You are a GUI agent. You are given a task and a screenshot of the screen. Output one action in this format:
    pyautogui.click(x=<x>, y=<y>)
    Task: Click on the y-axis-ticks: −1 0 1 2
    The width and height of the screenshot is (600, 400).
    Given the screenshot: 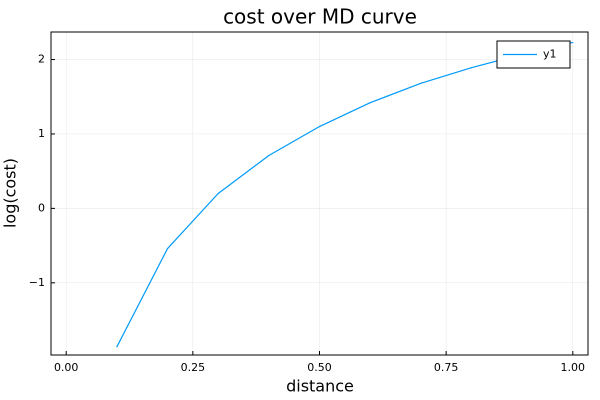 What is the action you would take?
    pyautogui.click(x=42, y=171)
    